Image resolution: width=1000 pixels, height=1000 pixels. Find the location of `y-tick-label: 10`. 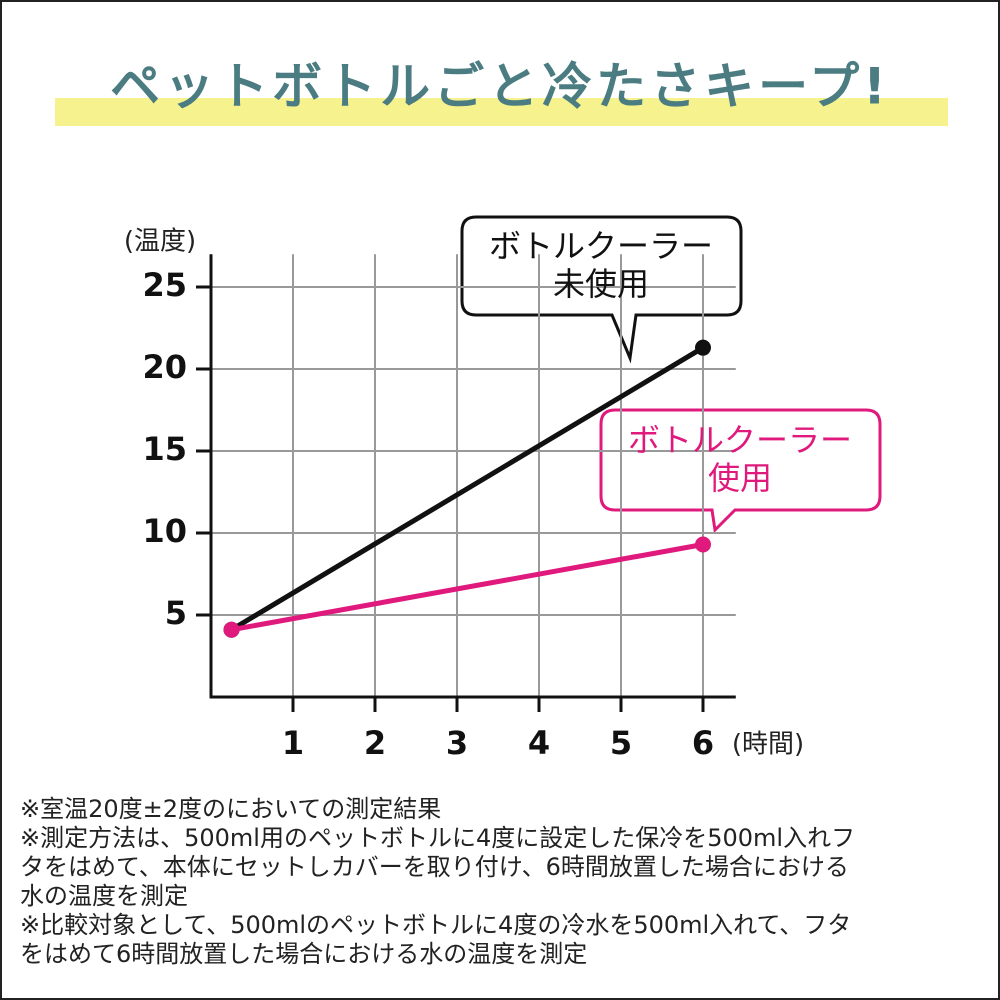

y-tick-label: 10 is located at coordinates (164, 531).